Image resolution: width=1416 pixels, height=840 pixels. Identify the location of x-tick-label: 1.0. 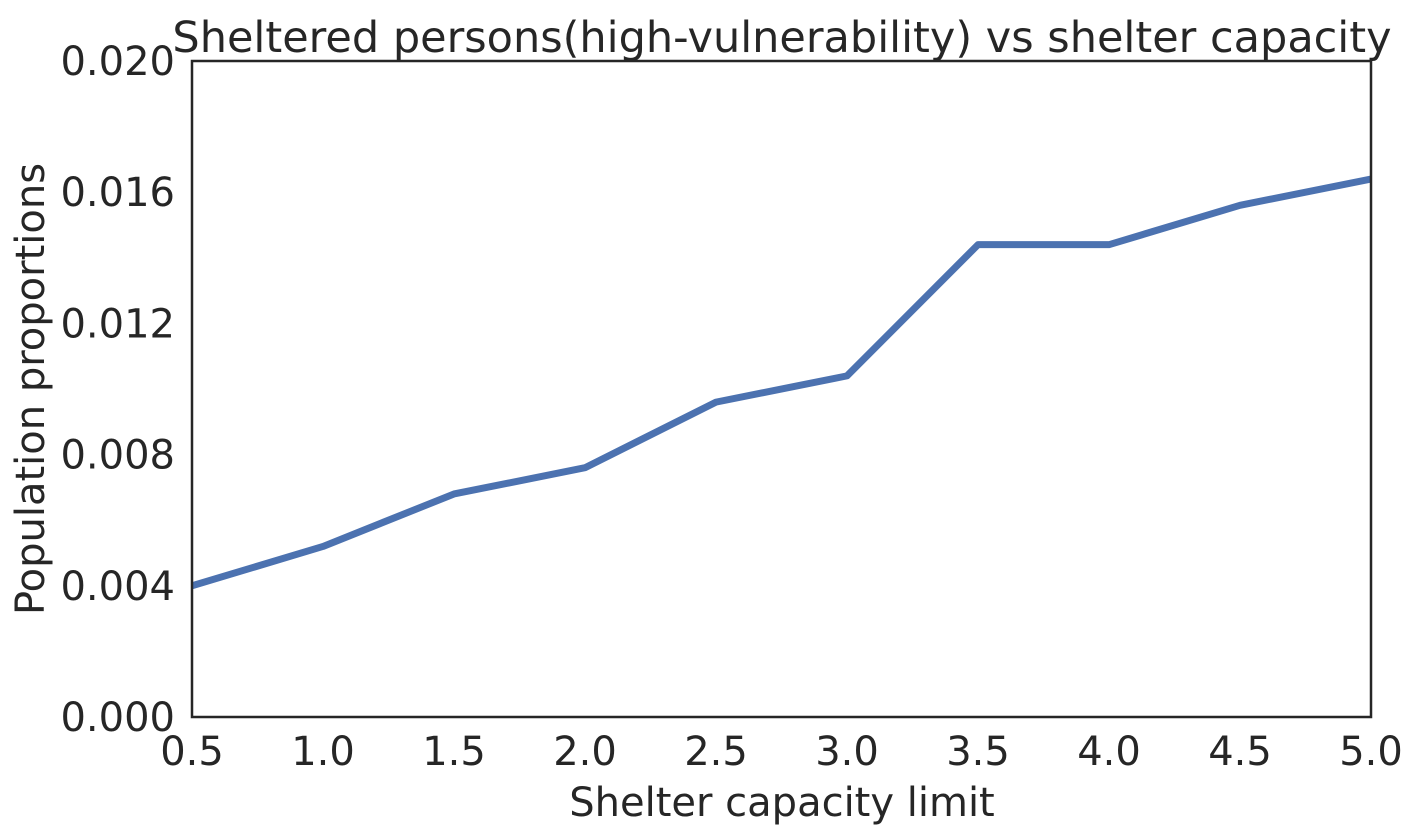
(323, 752).